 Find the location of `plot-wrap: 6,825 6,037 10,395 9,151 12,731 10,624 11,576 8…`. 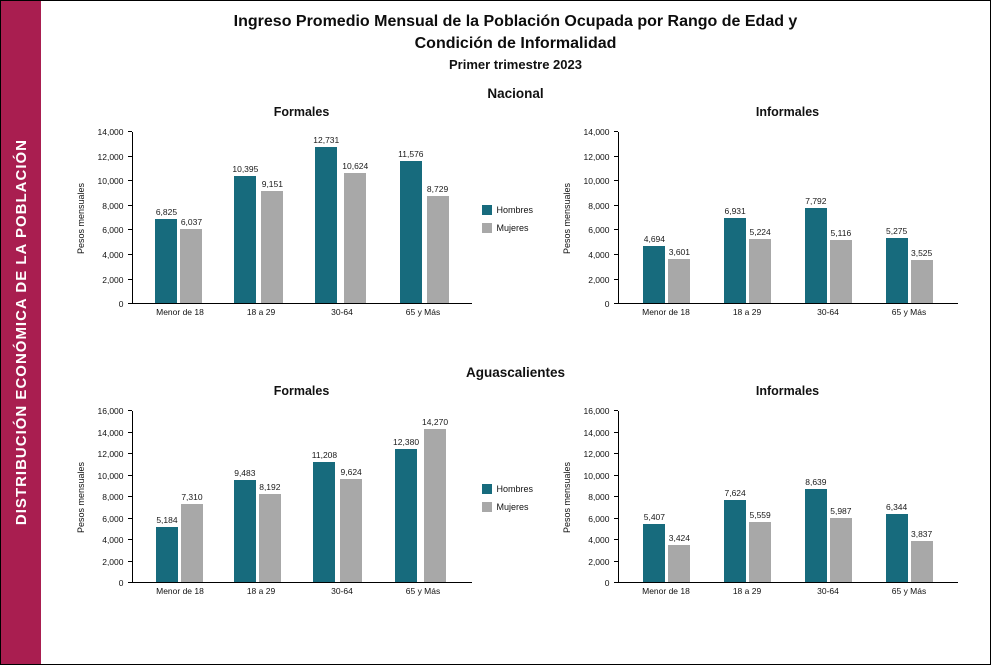

plot-wrap: 6,825 6,037 10,395 9,151 12,731 10,624 11,576 8… is located at coordinates (301, 225).